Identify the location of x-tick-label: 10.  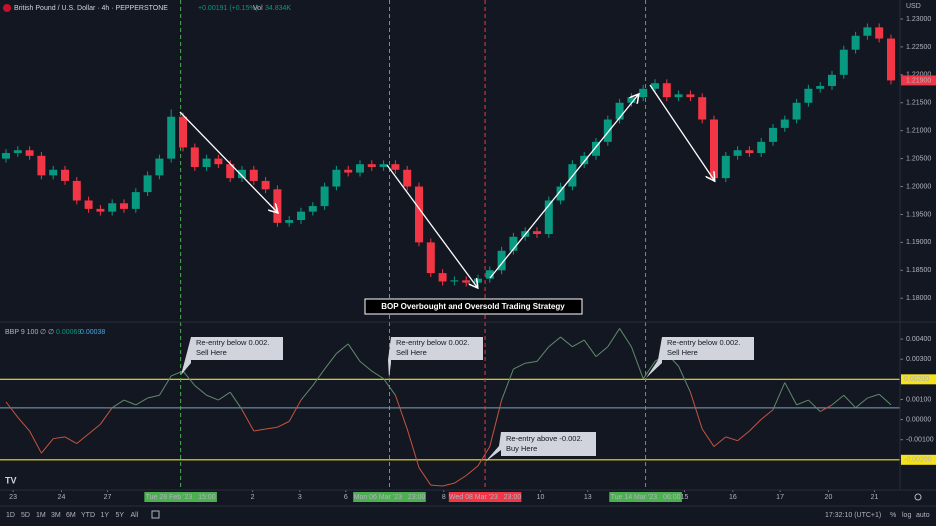
(541, 497).